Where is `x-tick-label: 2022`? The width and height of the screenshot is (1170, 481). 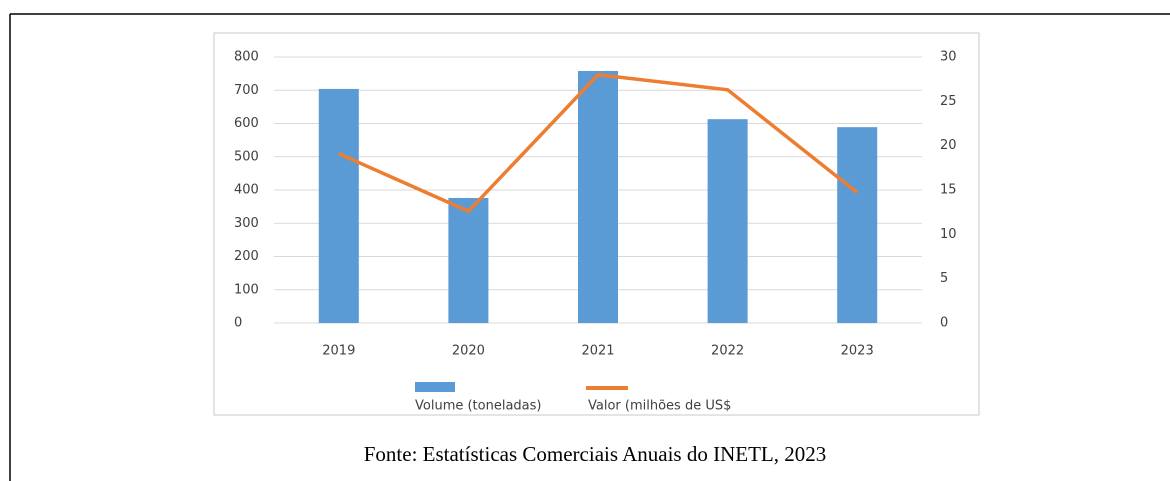
x-tick-label: 2022 is located at coordinates (727, 351).